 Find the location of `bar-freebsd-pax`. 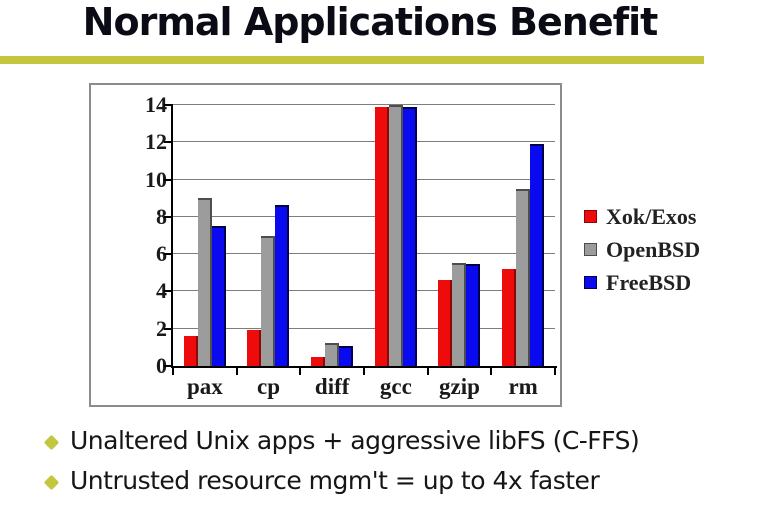

bar-freebsd-pax is located at coordinates (218, 296).